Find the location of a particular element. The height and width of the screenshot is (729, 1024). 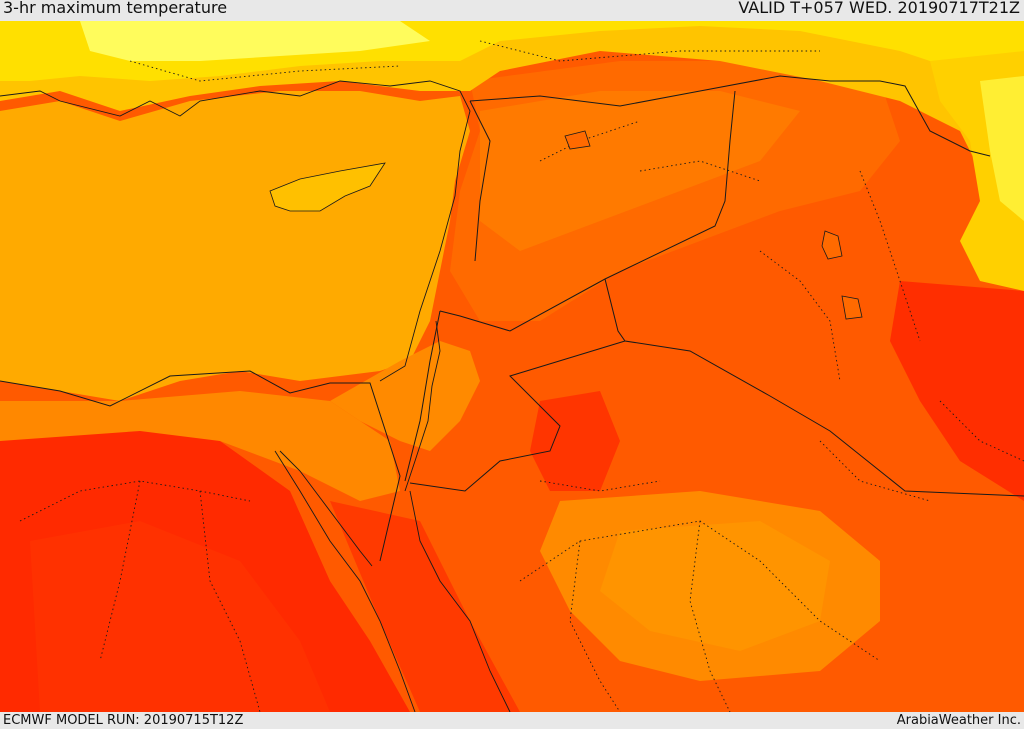

lakes is located at coordinates (713, 225).